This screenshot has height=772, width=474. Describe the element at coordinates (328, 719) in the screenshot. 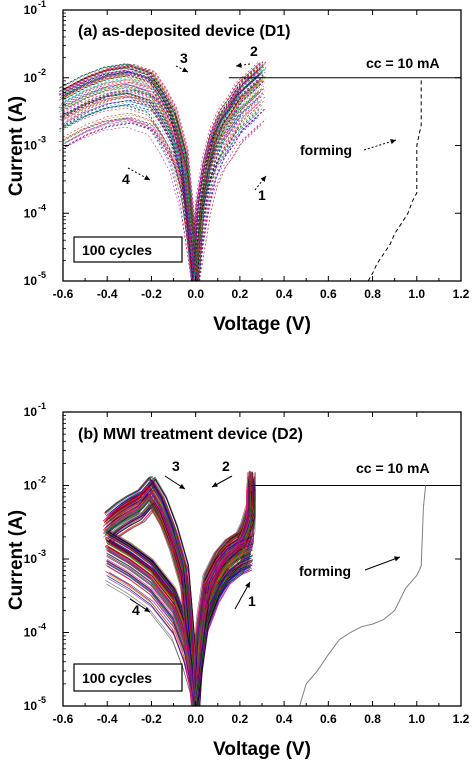

I see `x-tick-label: 0.6` at that location.